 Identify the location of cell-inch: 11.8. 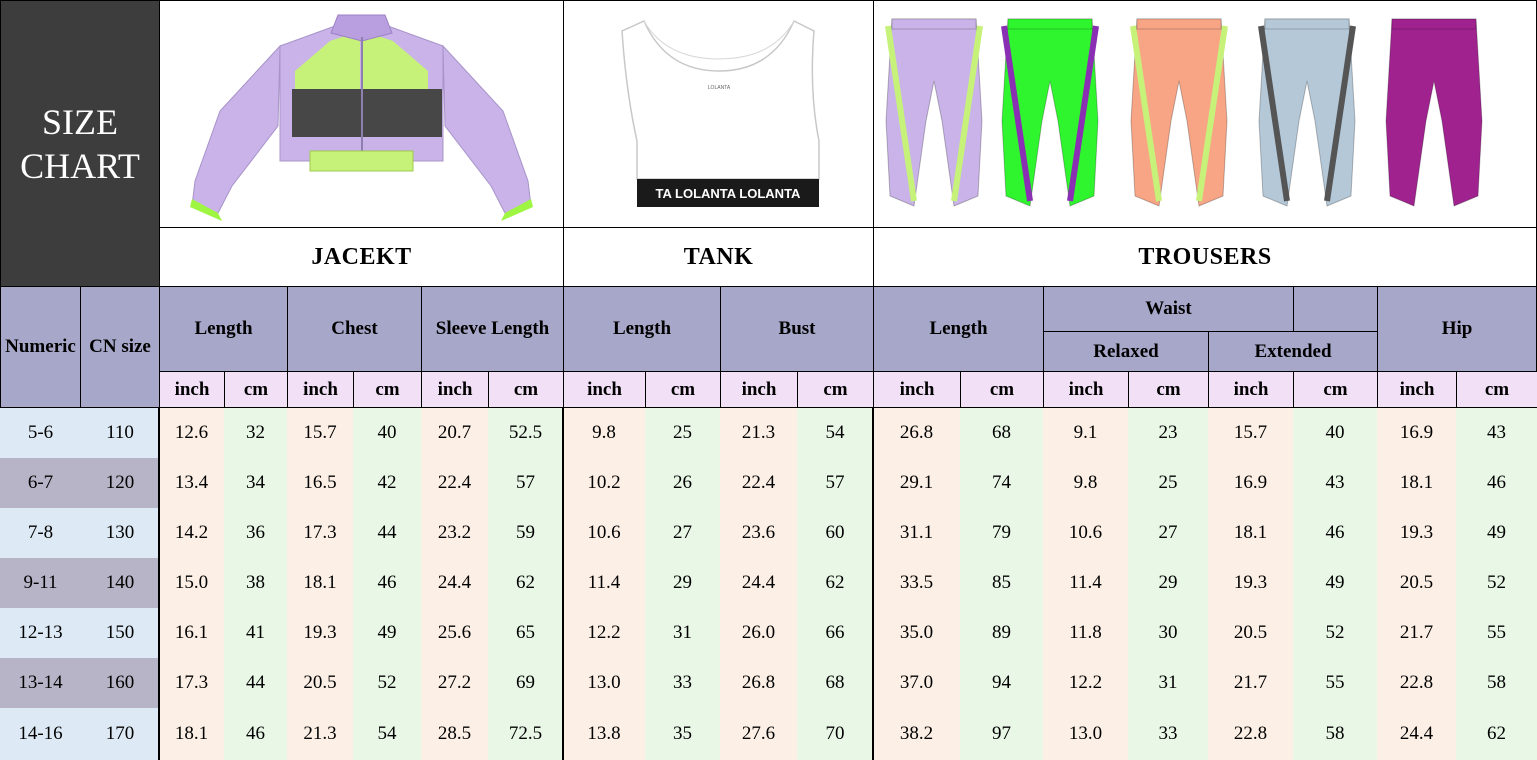
(1085, 633).